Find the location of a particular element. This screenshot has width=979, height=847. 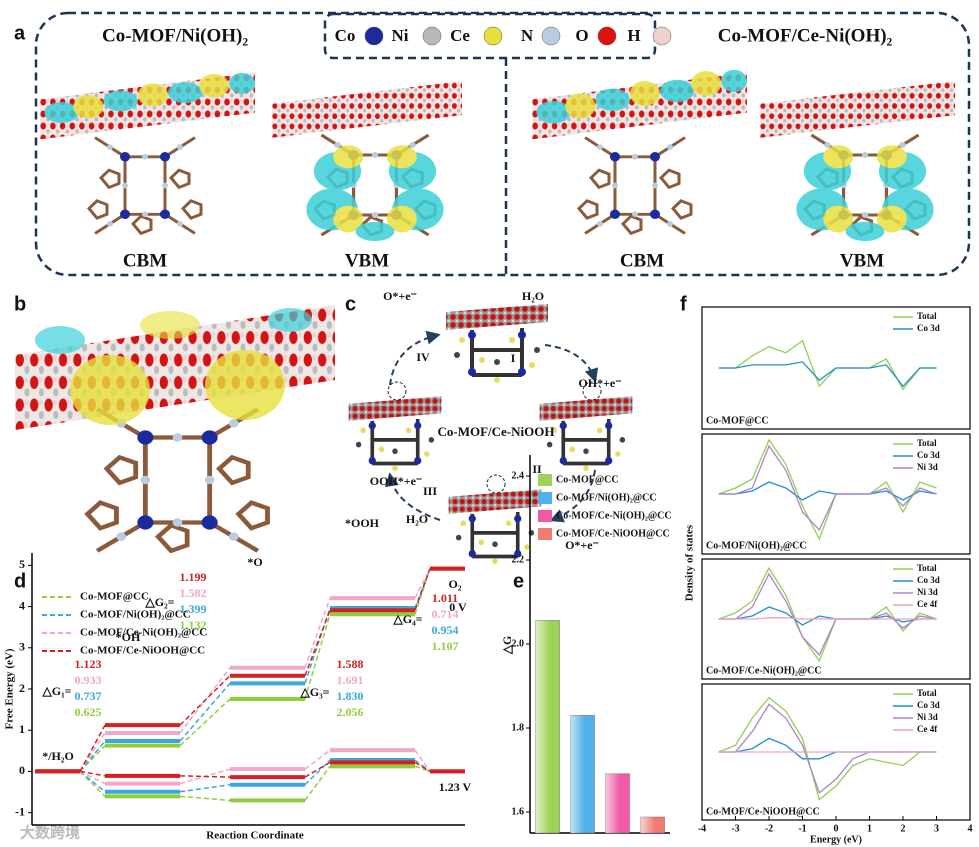

dg-label: 1.588 is located at coordinates (350, 664).